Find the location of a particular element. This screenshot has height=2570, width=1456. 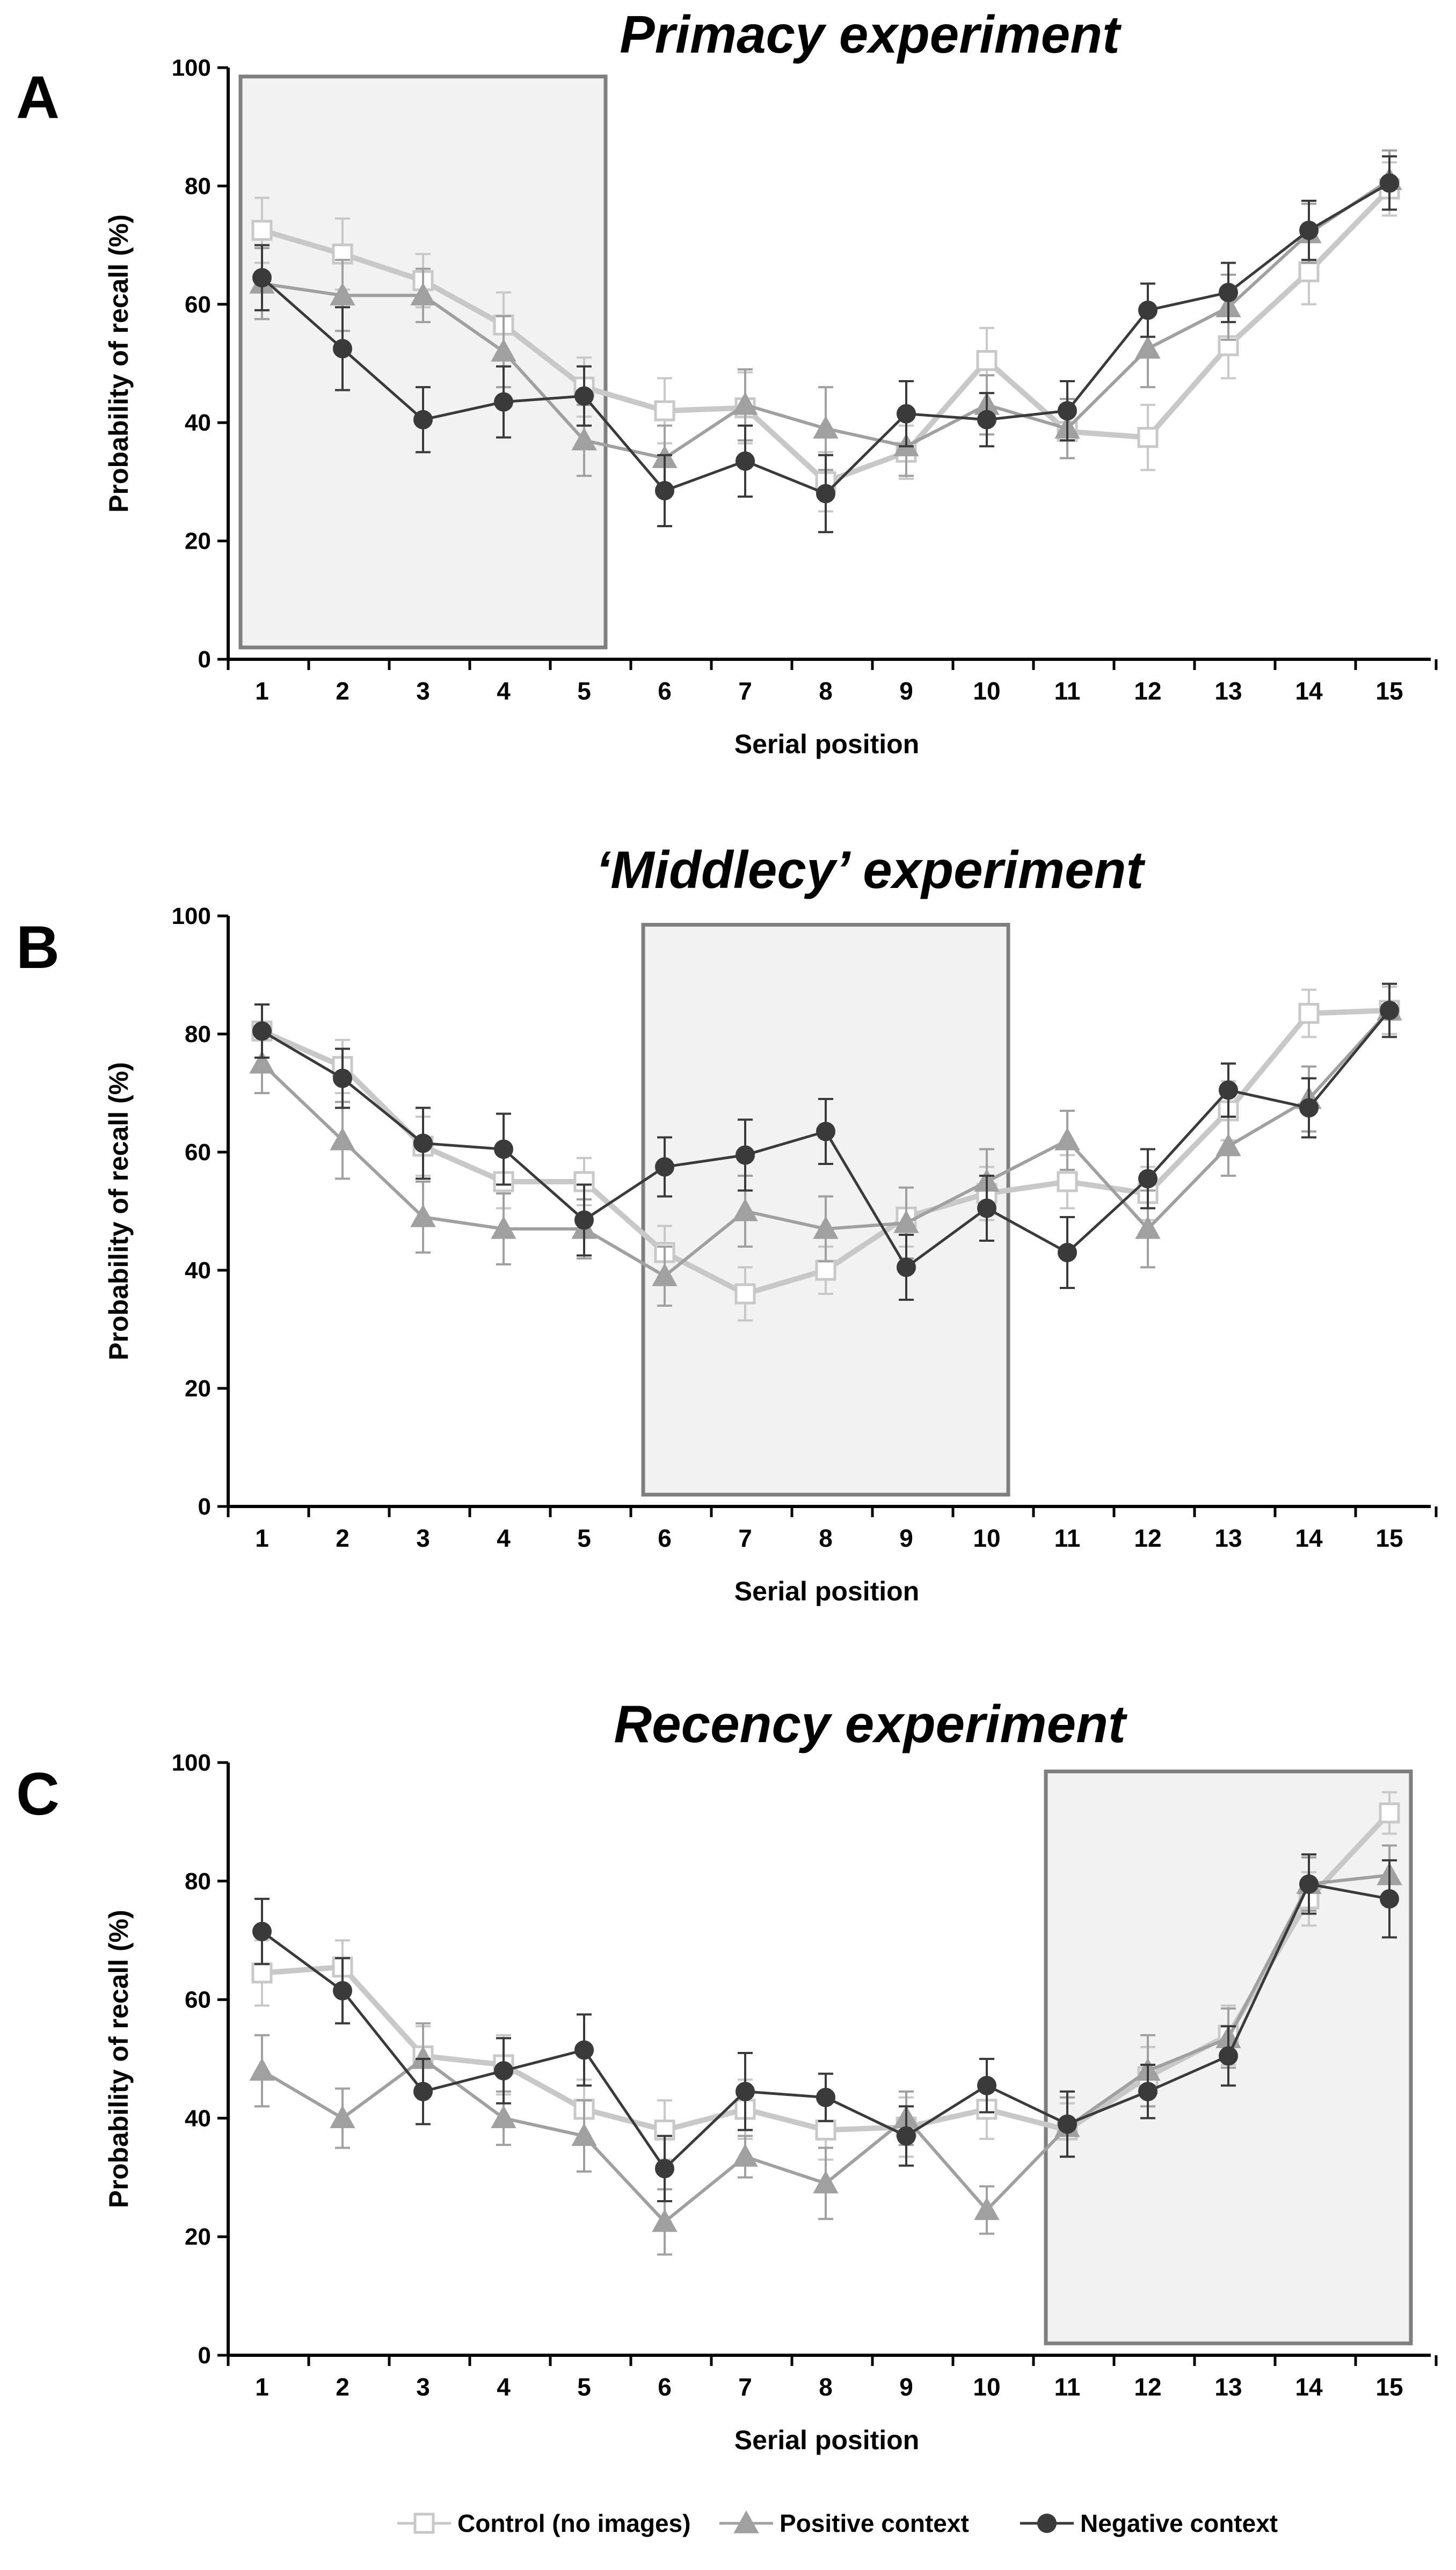

panel-letter: A is located at coordinates (38, 97).